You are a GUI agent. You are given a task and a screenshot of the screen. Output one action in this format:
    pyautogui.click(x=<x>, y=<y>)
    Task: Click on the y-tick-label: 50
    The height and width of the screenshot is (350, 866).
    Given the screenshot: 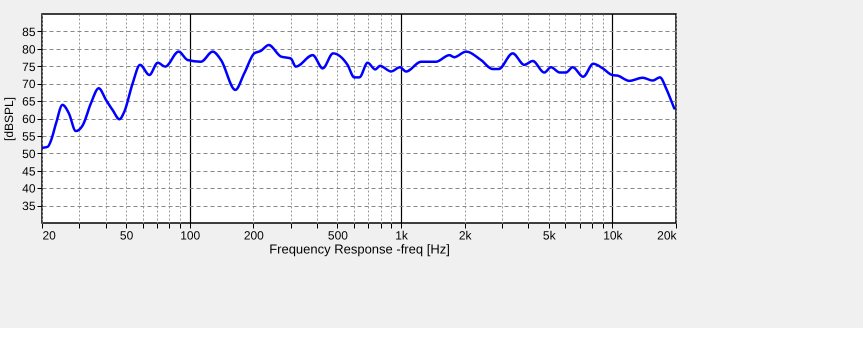 What is the action you would take?
    pyautogui.click(x=29, y=153)
    